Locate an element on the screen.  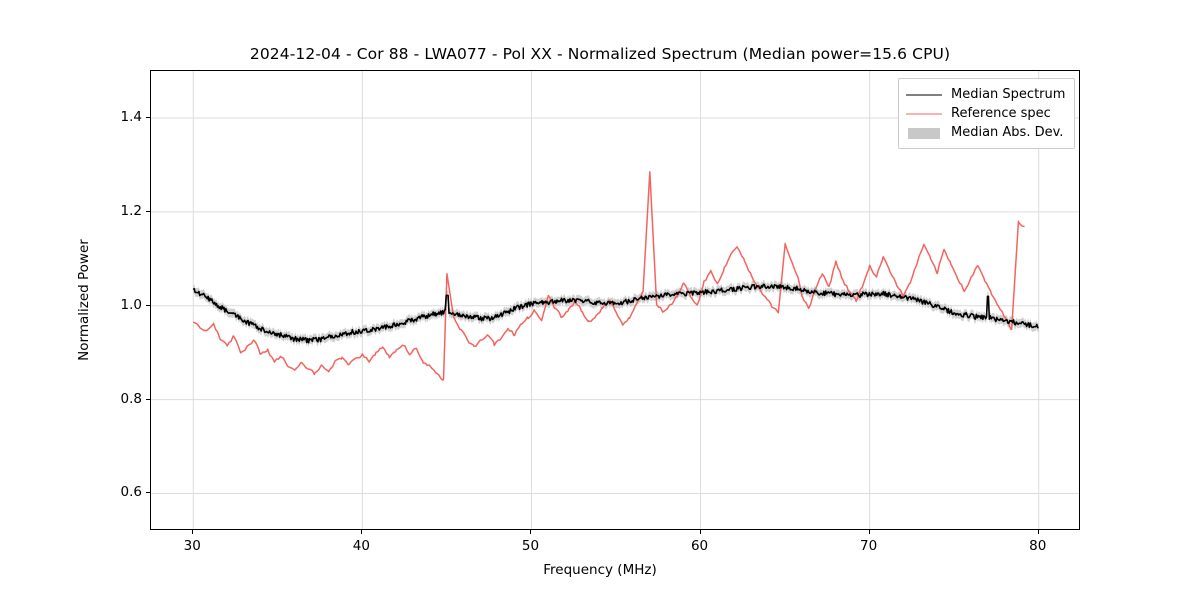
legend-item-reference-spec: Reference spec is located at coordinates (985, 113).